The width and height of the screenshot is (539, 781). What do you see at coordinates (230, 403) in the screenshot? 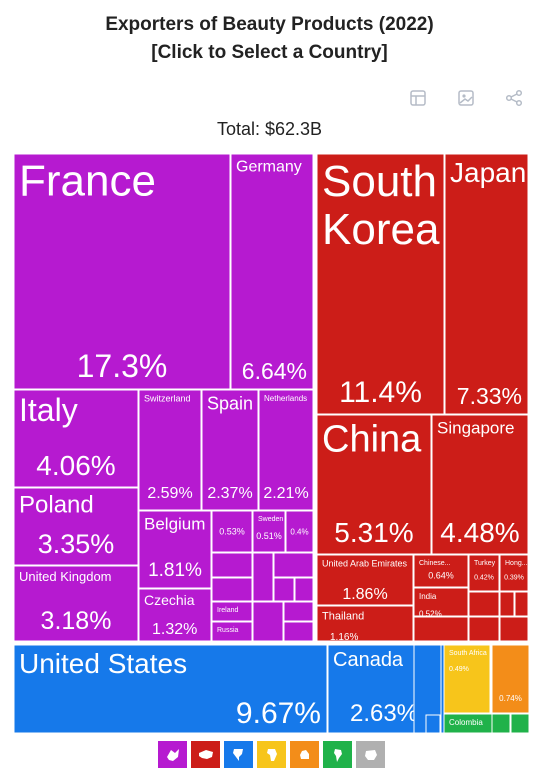
I see `tile-label-spain: Spain` at bounding box center [230, 403].